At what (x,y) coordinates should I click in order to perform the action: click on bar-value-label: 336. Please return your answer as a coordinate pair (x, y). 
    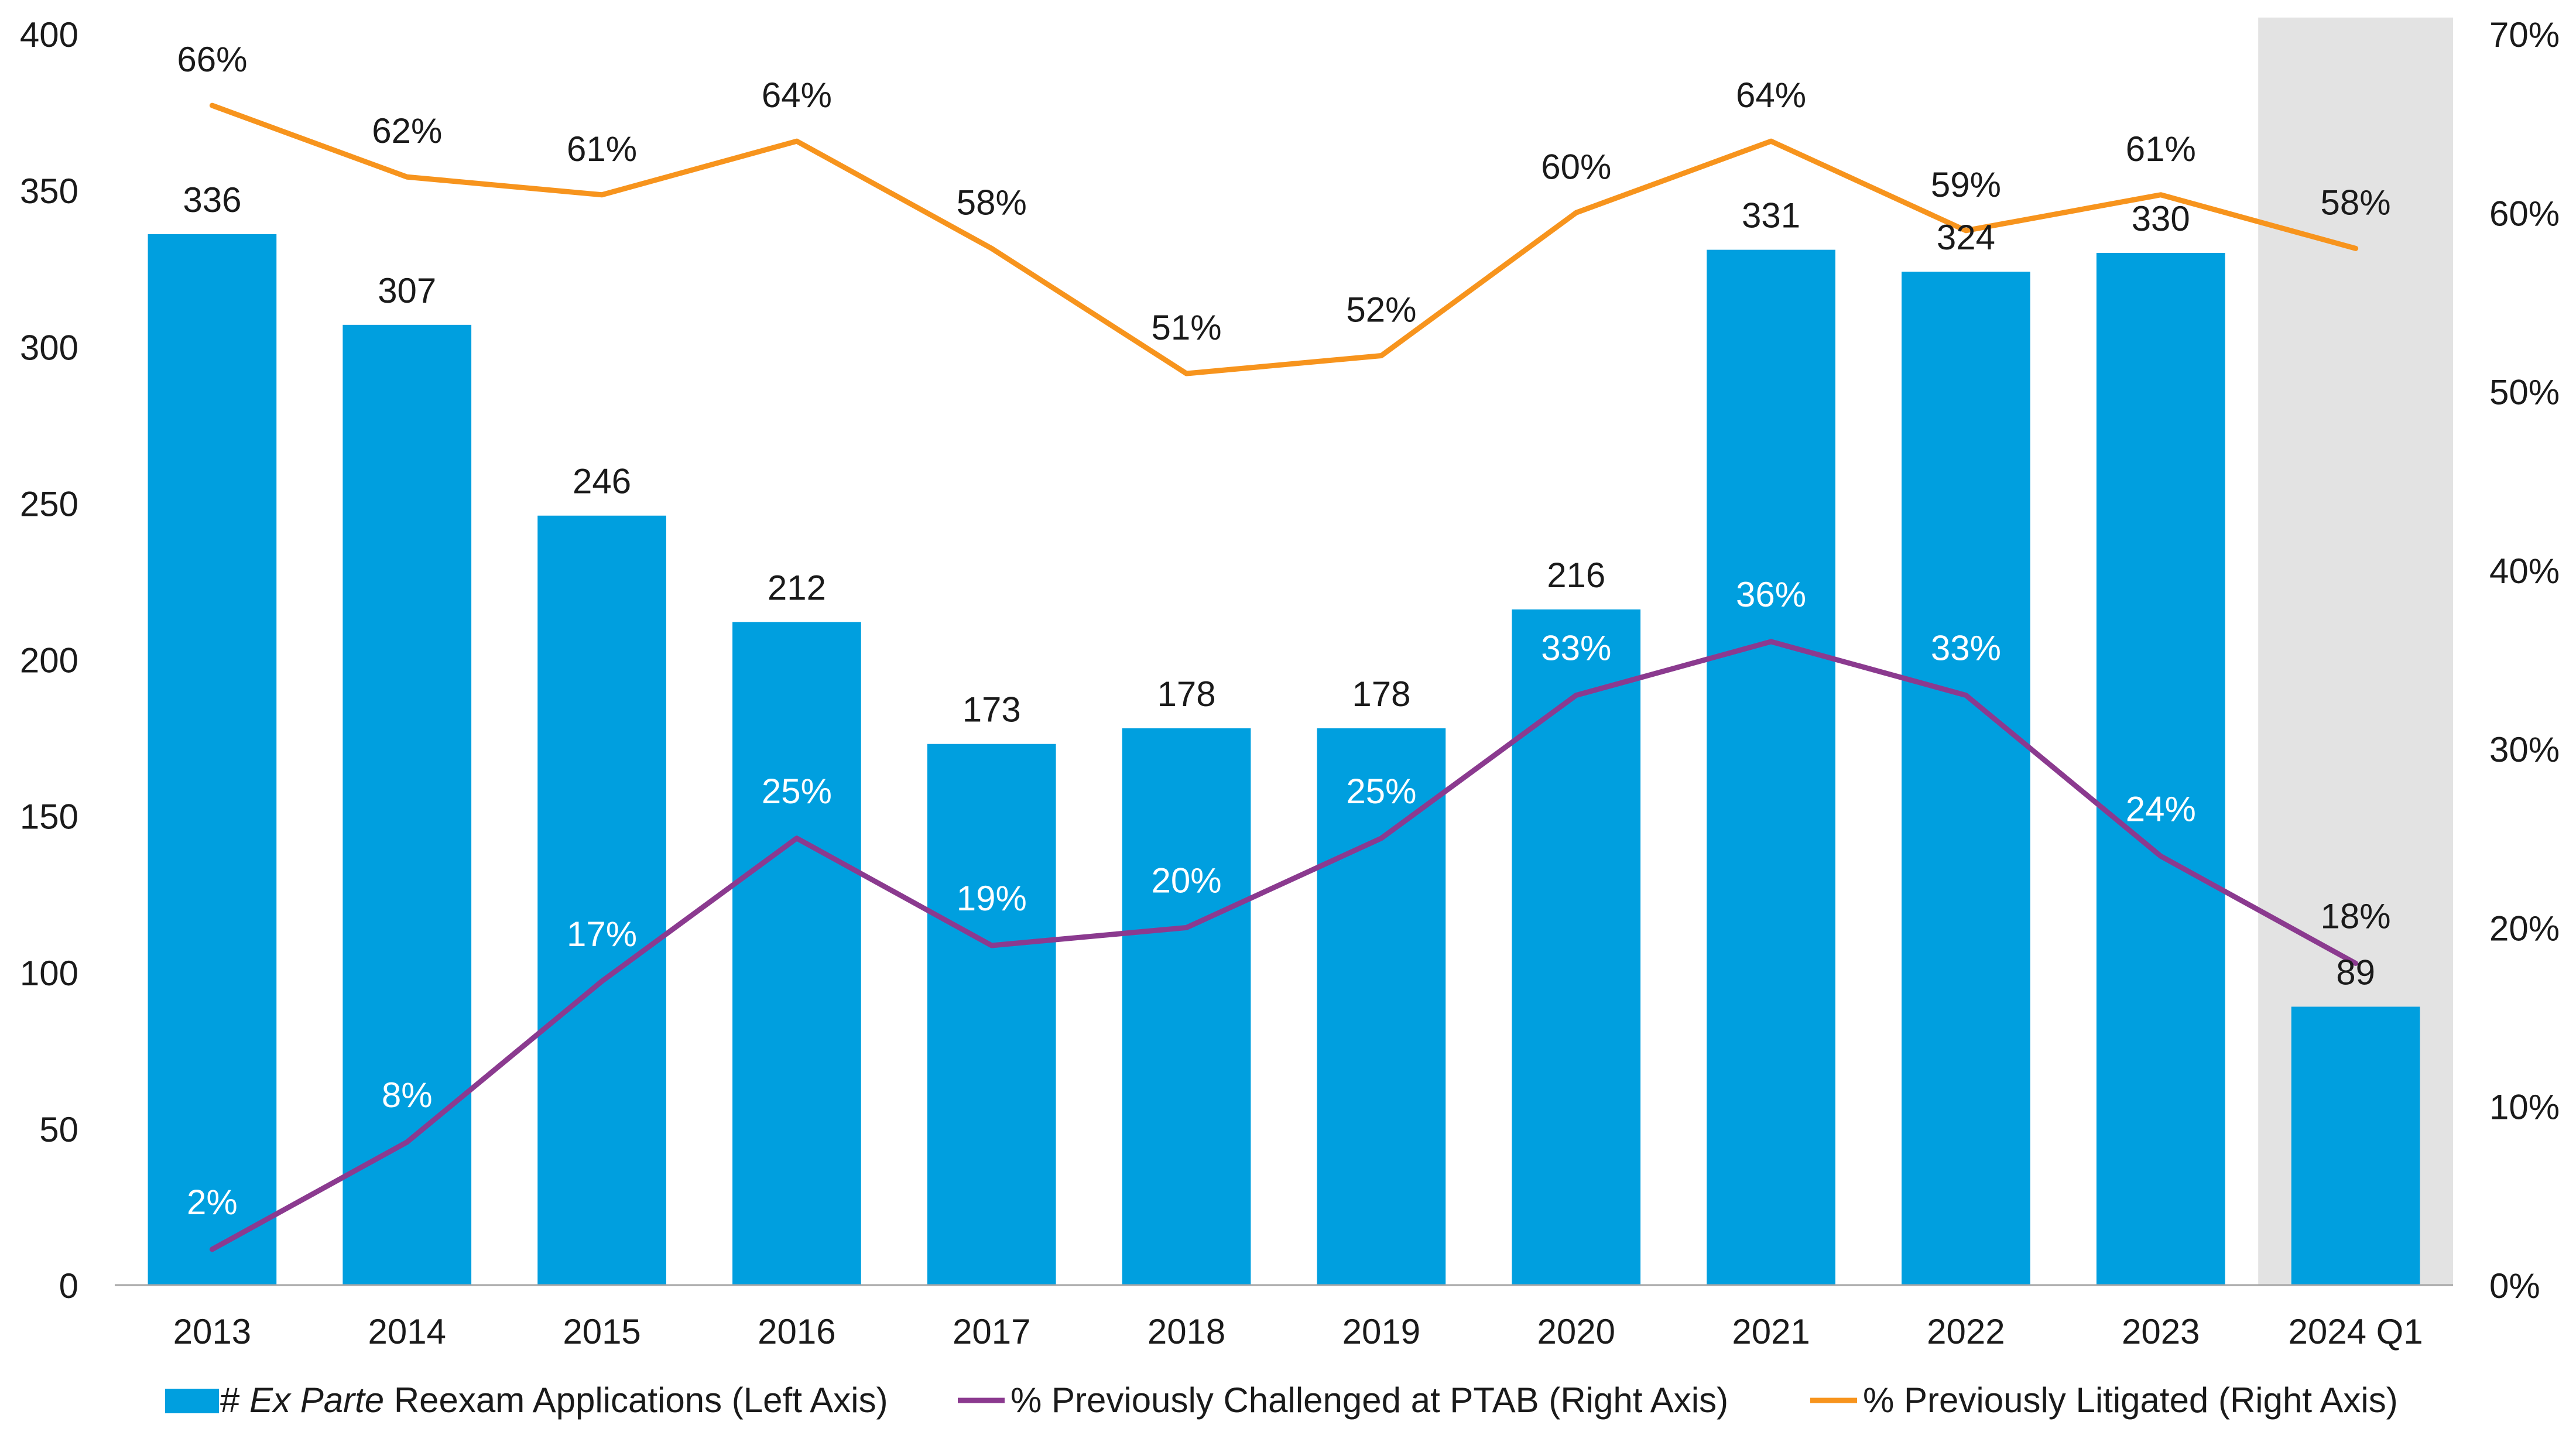
    Looking at the image, I should click on (212, 200).